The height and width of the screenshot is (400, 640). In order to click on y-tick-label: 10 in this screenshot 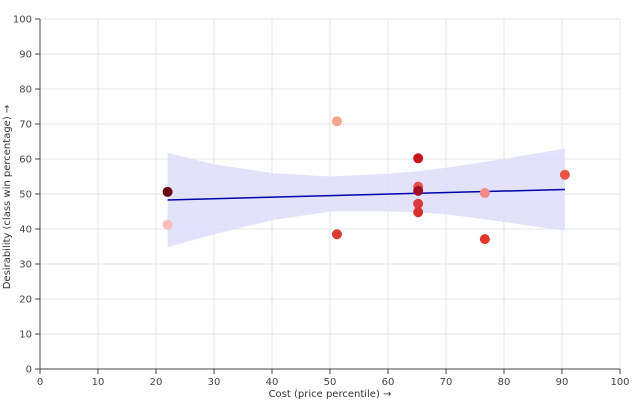, I will do `click(25, 335)`.